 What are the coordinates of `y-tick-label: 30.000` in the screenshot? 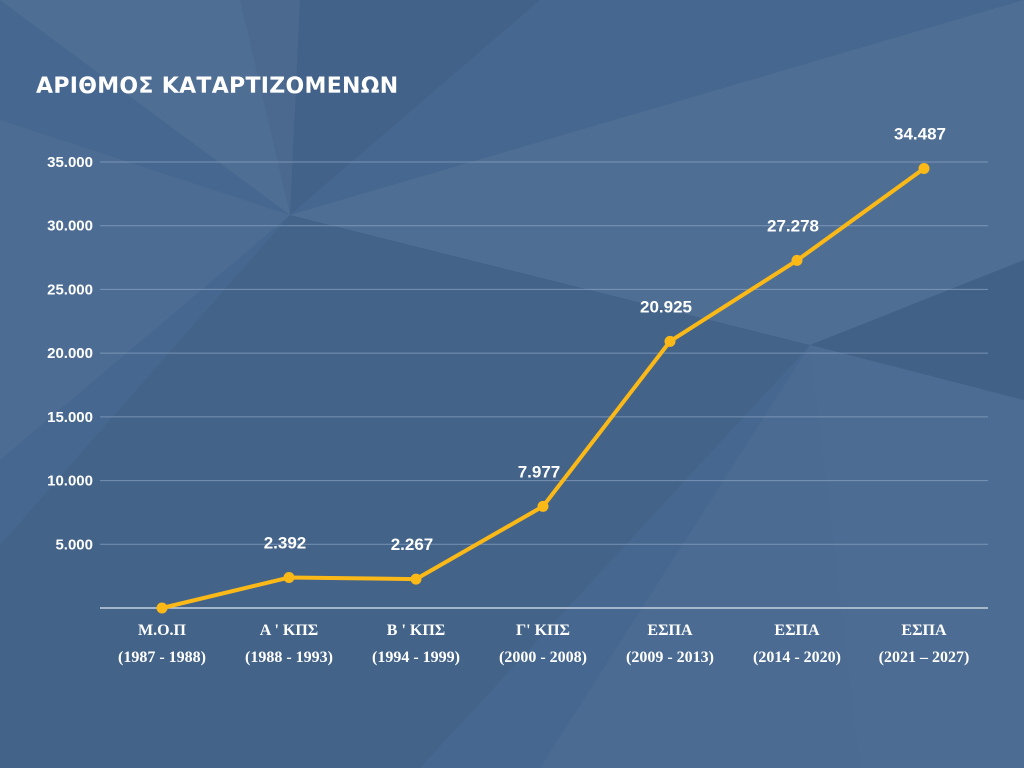 It's located at (70, 226).